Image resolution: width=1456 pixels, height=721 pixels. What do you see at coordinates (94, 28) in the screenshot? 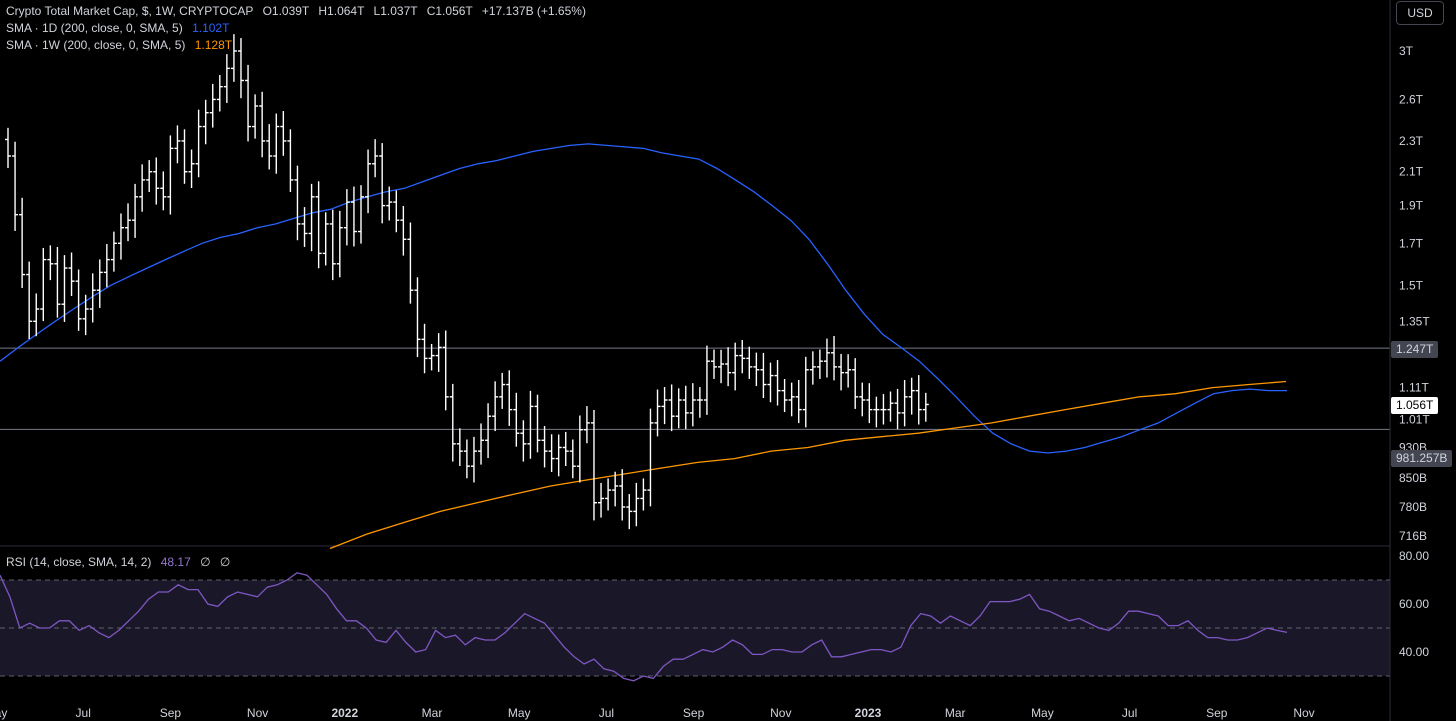
I see `sma-1d-label: SMA · 1D (200, close, 0, SMA, 5)` at bounding box center [94, 28].